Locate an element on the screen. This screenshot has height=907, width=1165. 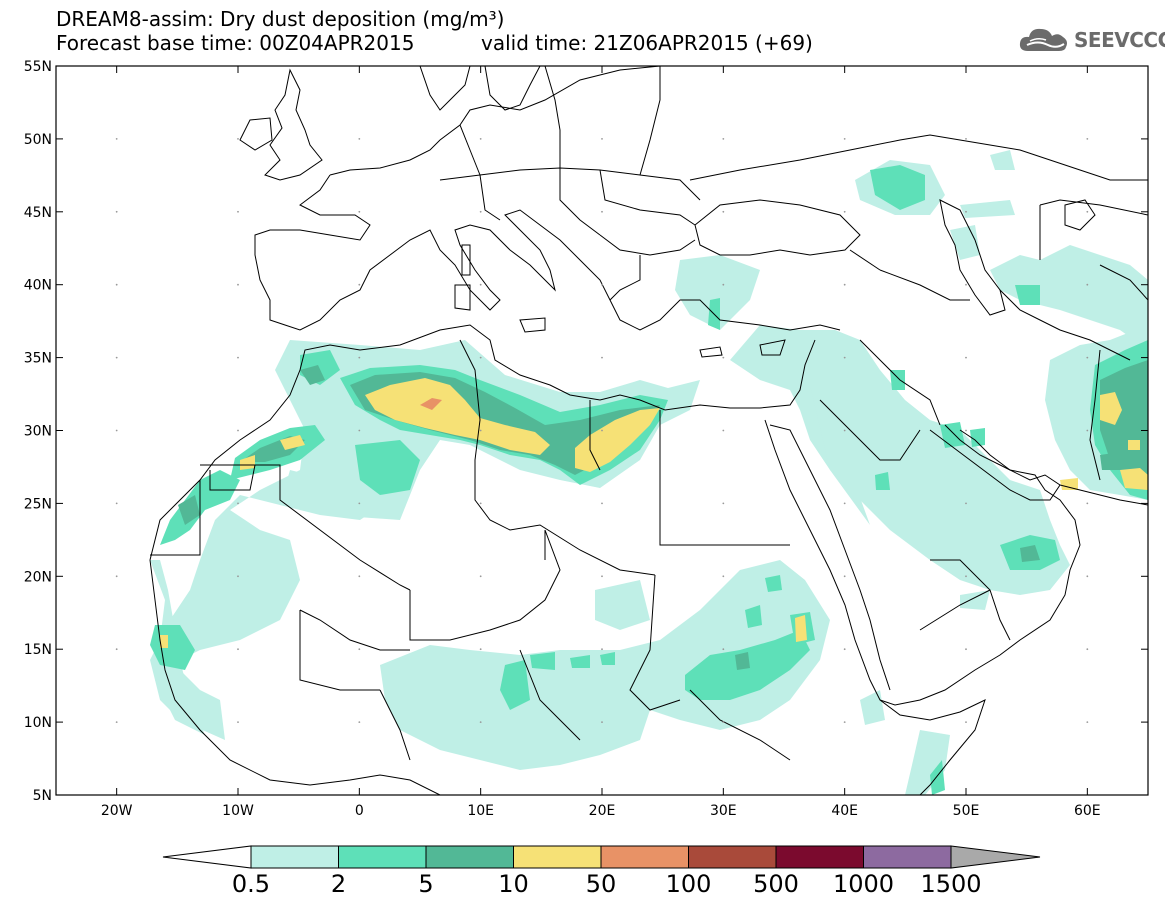
lat-tick-label: 10N is located at coordinates (38, 723).